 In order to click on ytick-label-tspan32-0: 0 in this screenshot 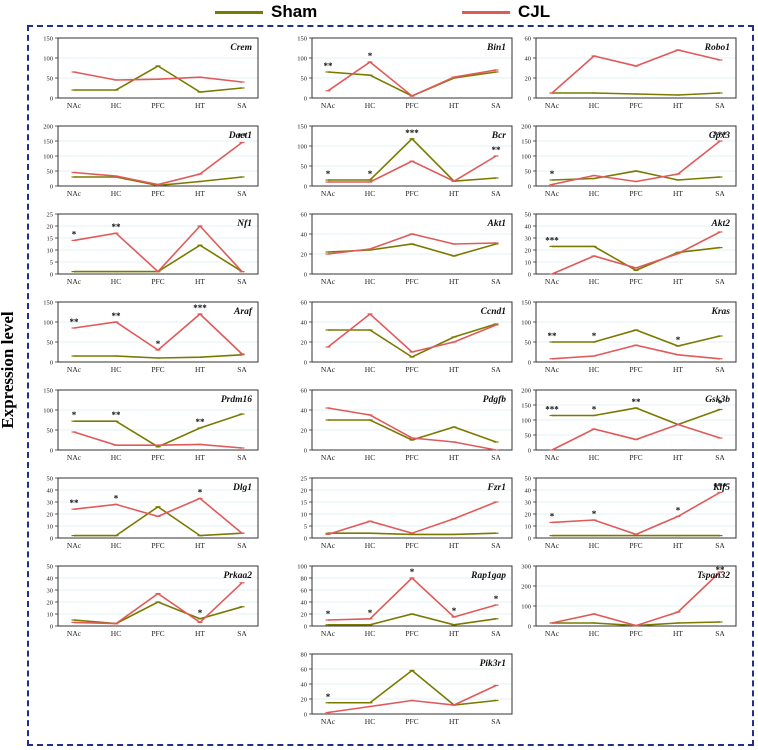, I will do `click(529, 627)`.